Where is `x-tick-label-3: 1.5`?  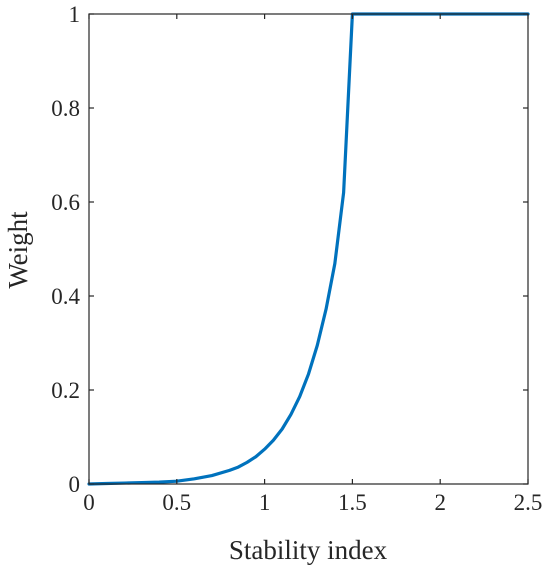
x-tick-label-3: 1.5 is located at coordinates (352, 502).